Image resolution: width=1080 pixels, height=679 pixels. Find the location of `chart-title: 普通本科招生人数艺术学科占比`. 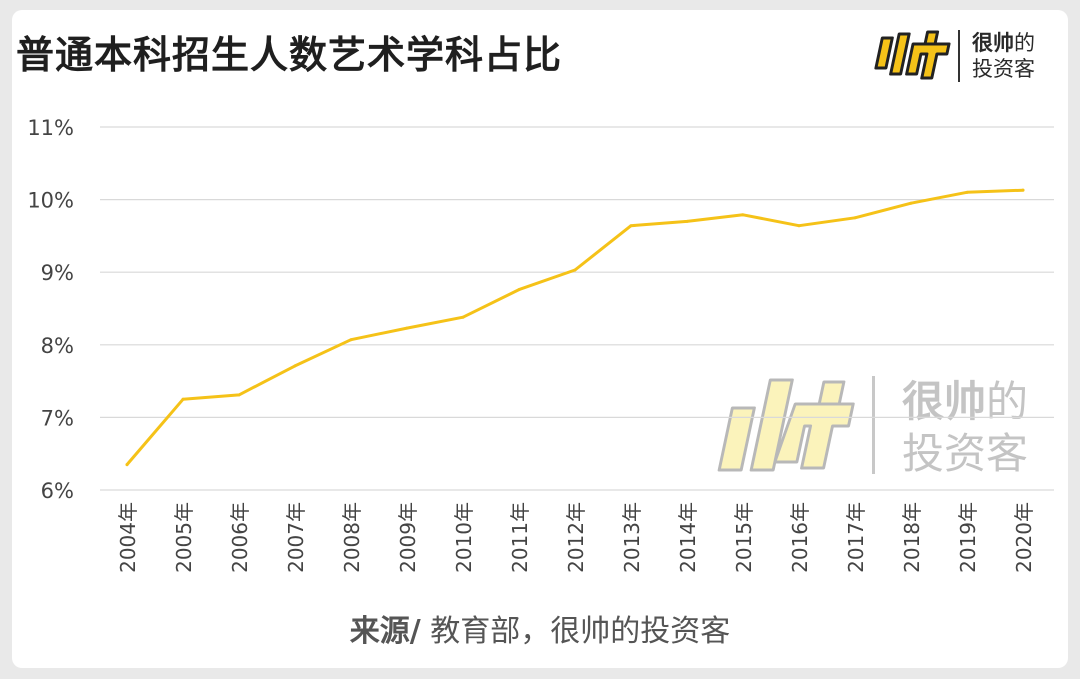

chart-title: 普通本科招生人数艺术学科占比 is located at coordinates (289, 55).